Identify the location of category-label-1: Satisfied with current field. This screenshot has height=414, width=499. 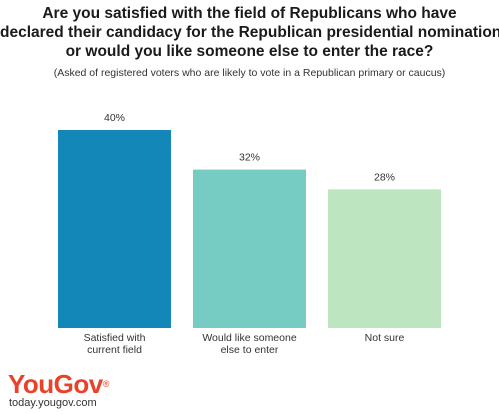
(115, 344).